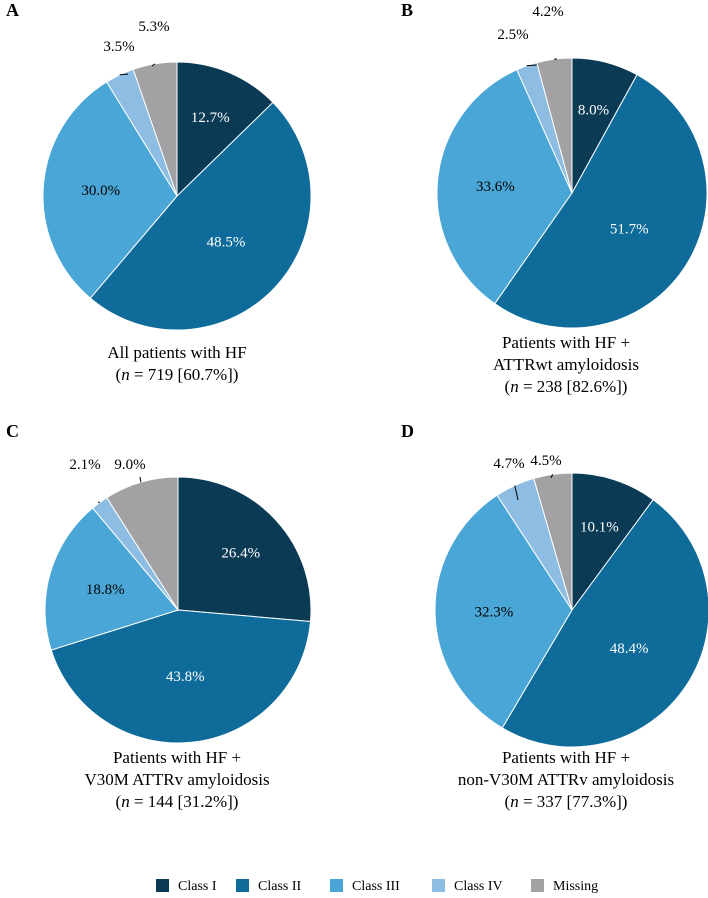 This screenshot has height=898, width=708. Describe the element at coordinates (494, 613) in the screenshot. I see `slice-label: 32.3%` at that location.